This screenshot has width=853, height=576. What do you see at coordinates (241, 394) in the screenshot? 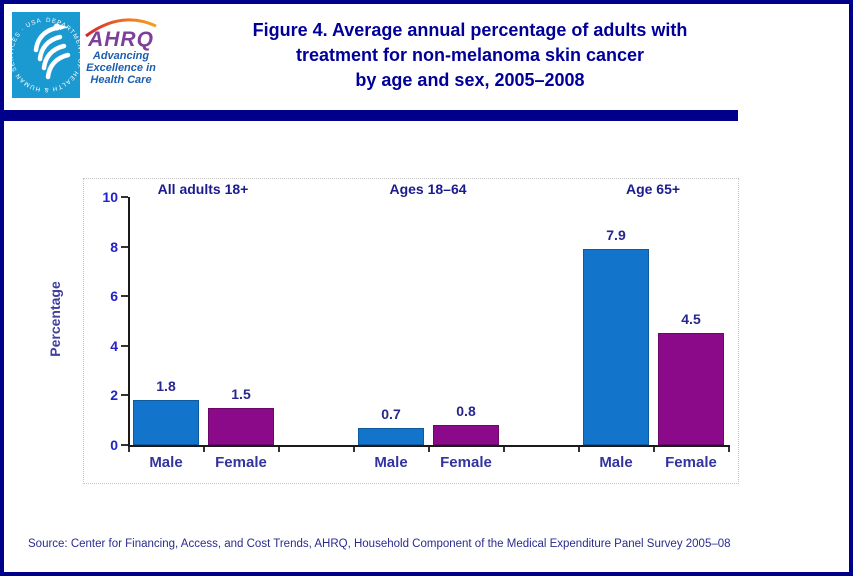
I see `bar-value-label: 1.5` at bounding box center [241, 394].